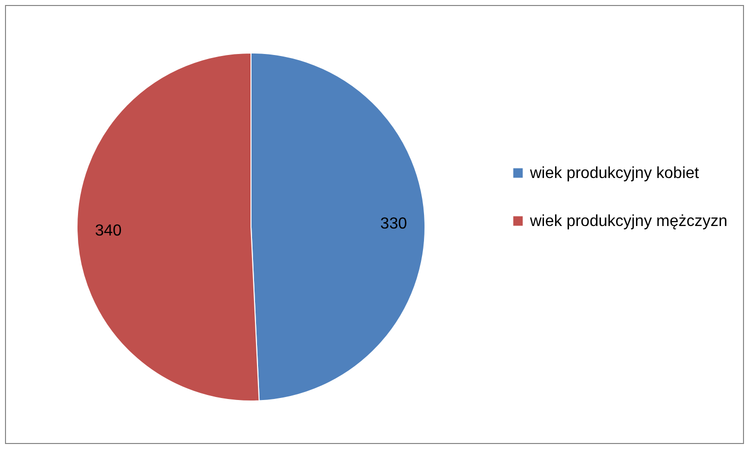 The width and height of the screenshot is (752, 452). What do you see at coordinates (614, 173) in the screenshot?
I see `legend-label: wiek produkcyjny kobiet` at bounding box center [614, 173].